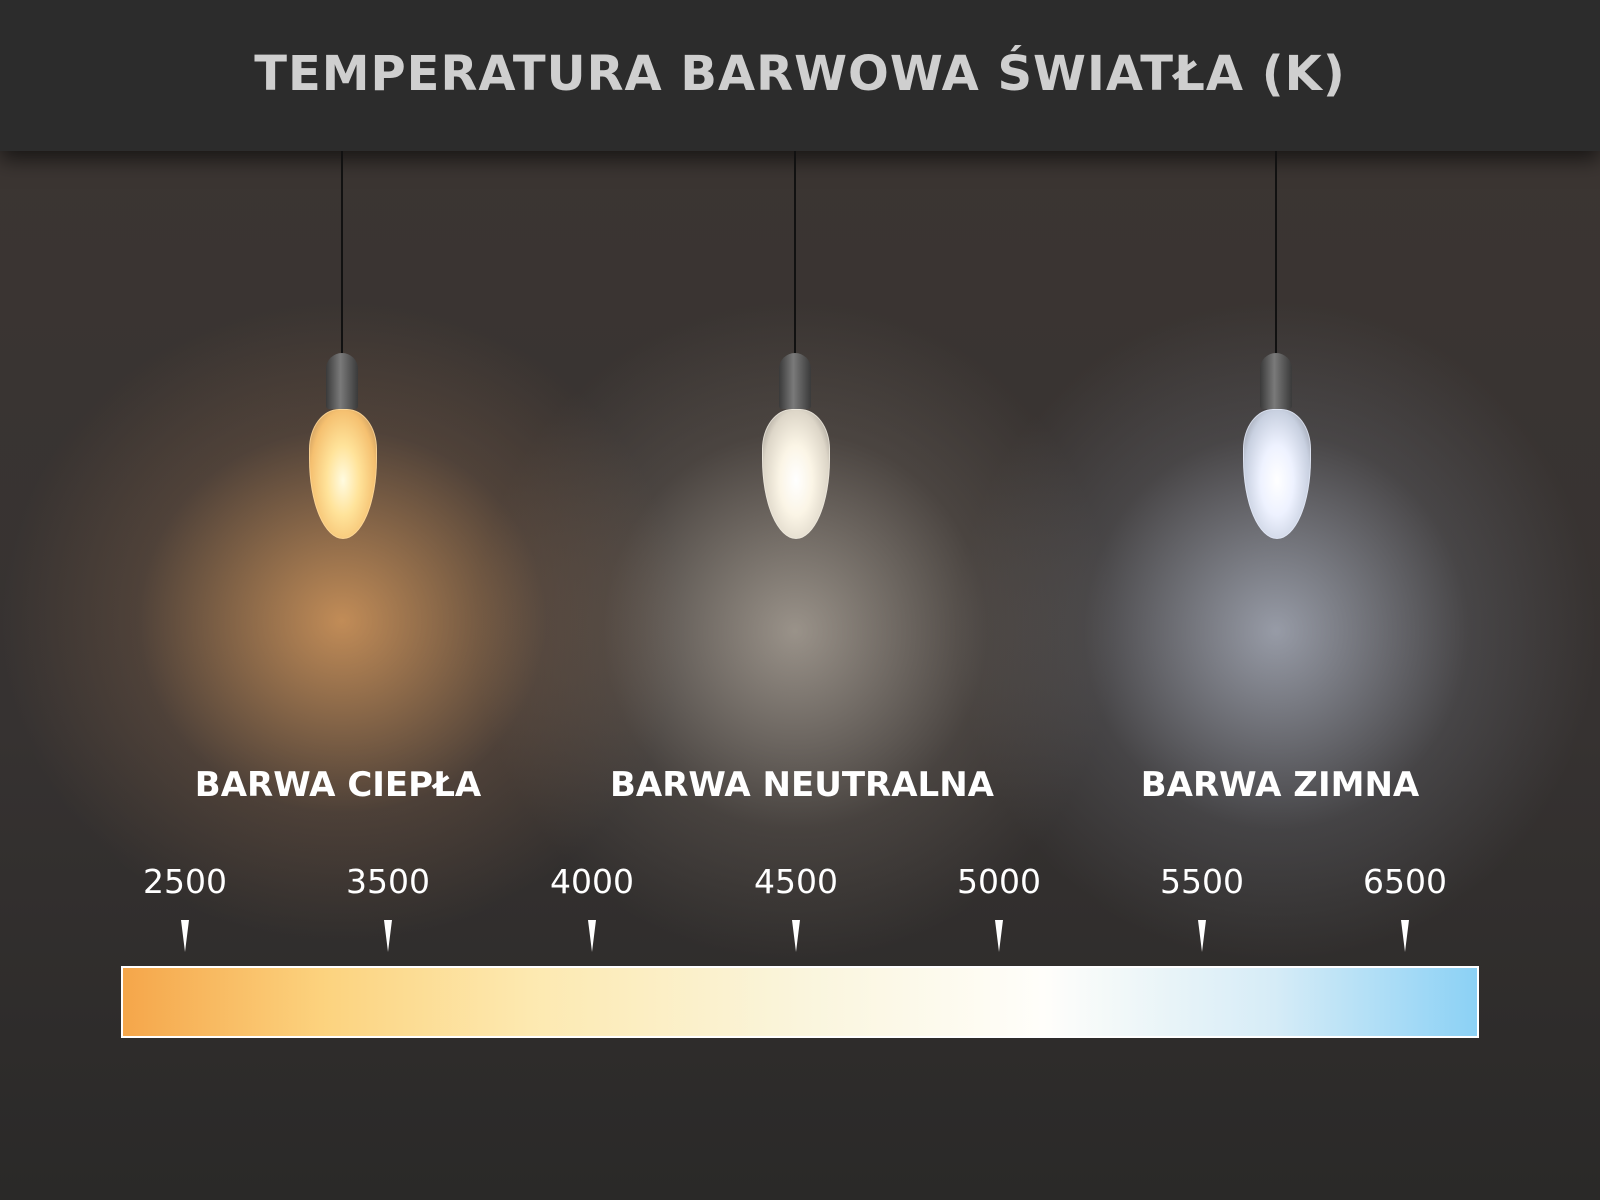 The image size is (1600, 1200). Describe the element at coordinates (999, 881) in the screenshot. I see `tick-label: 5000` at that location.